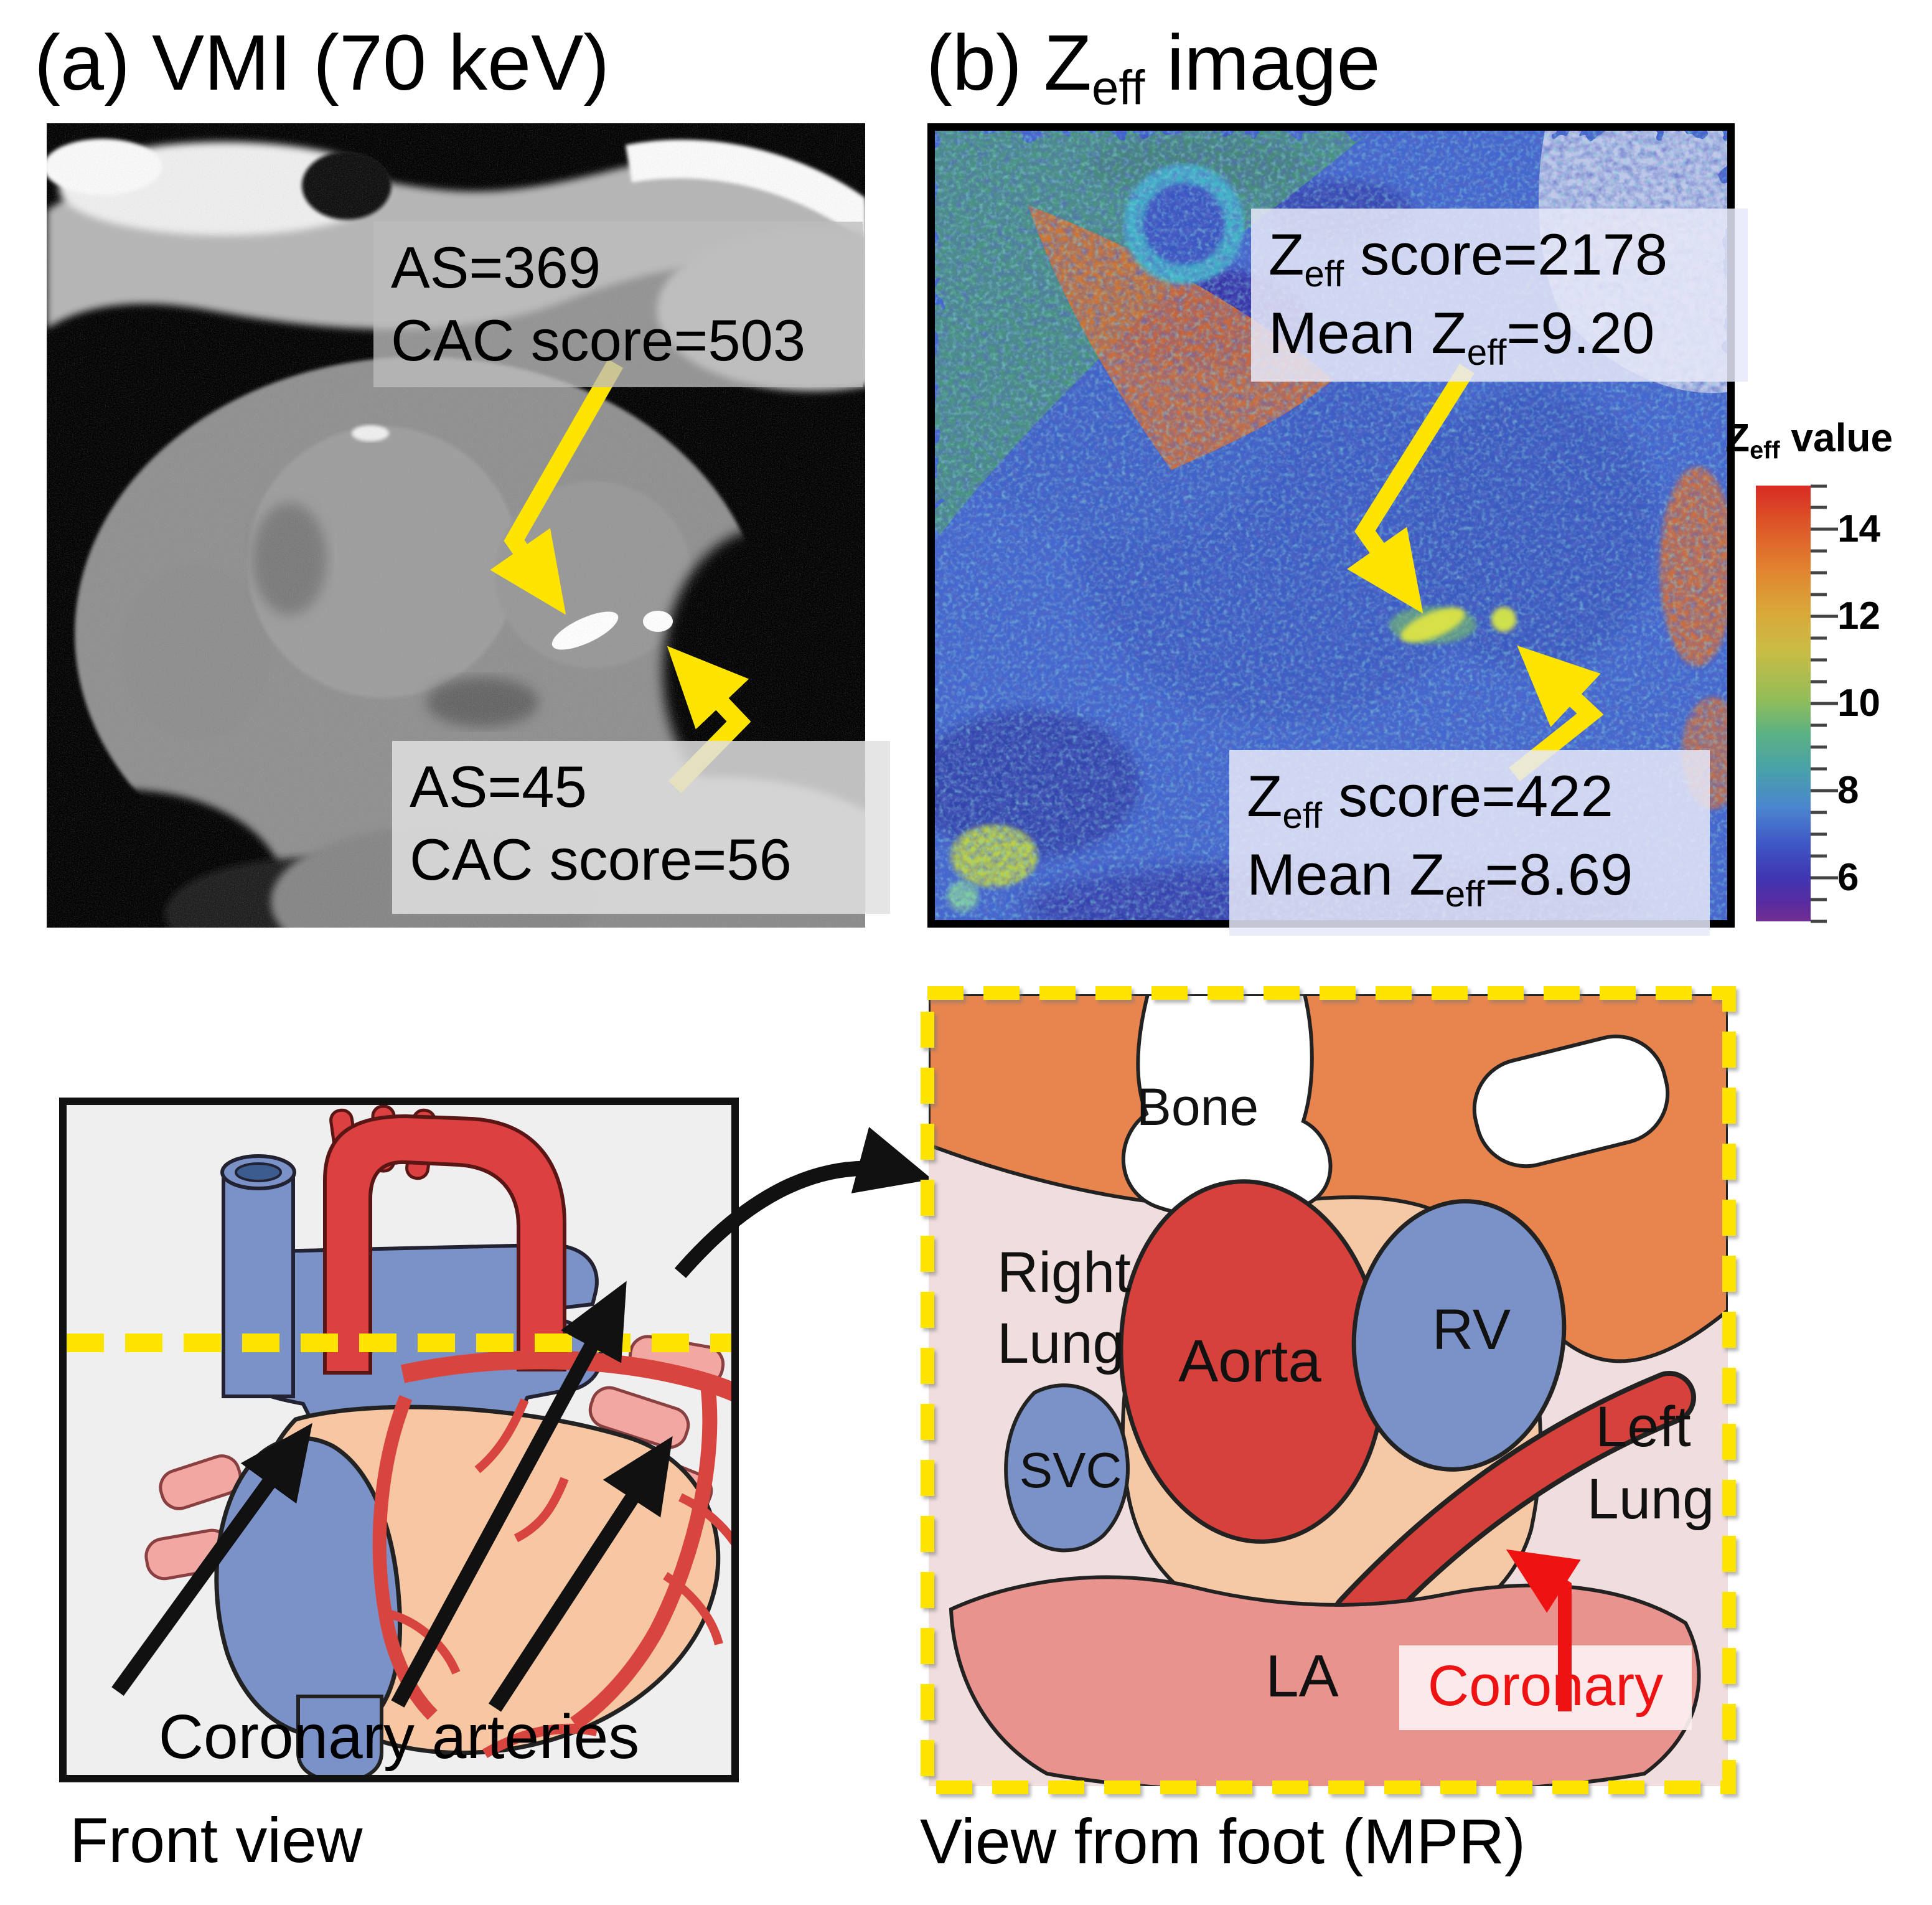 The image size is (1932, 1905). What do you see at coordinates (601, 859) in the screenshot?
I see `cac-score-line: CAC score=56` at bounding box center [601, 859].